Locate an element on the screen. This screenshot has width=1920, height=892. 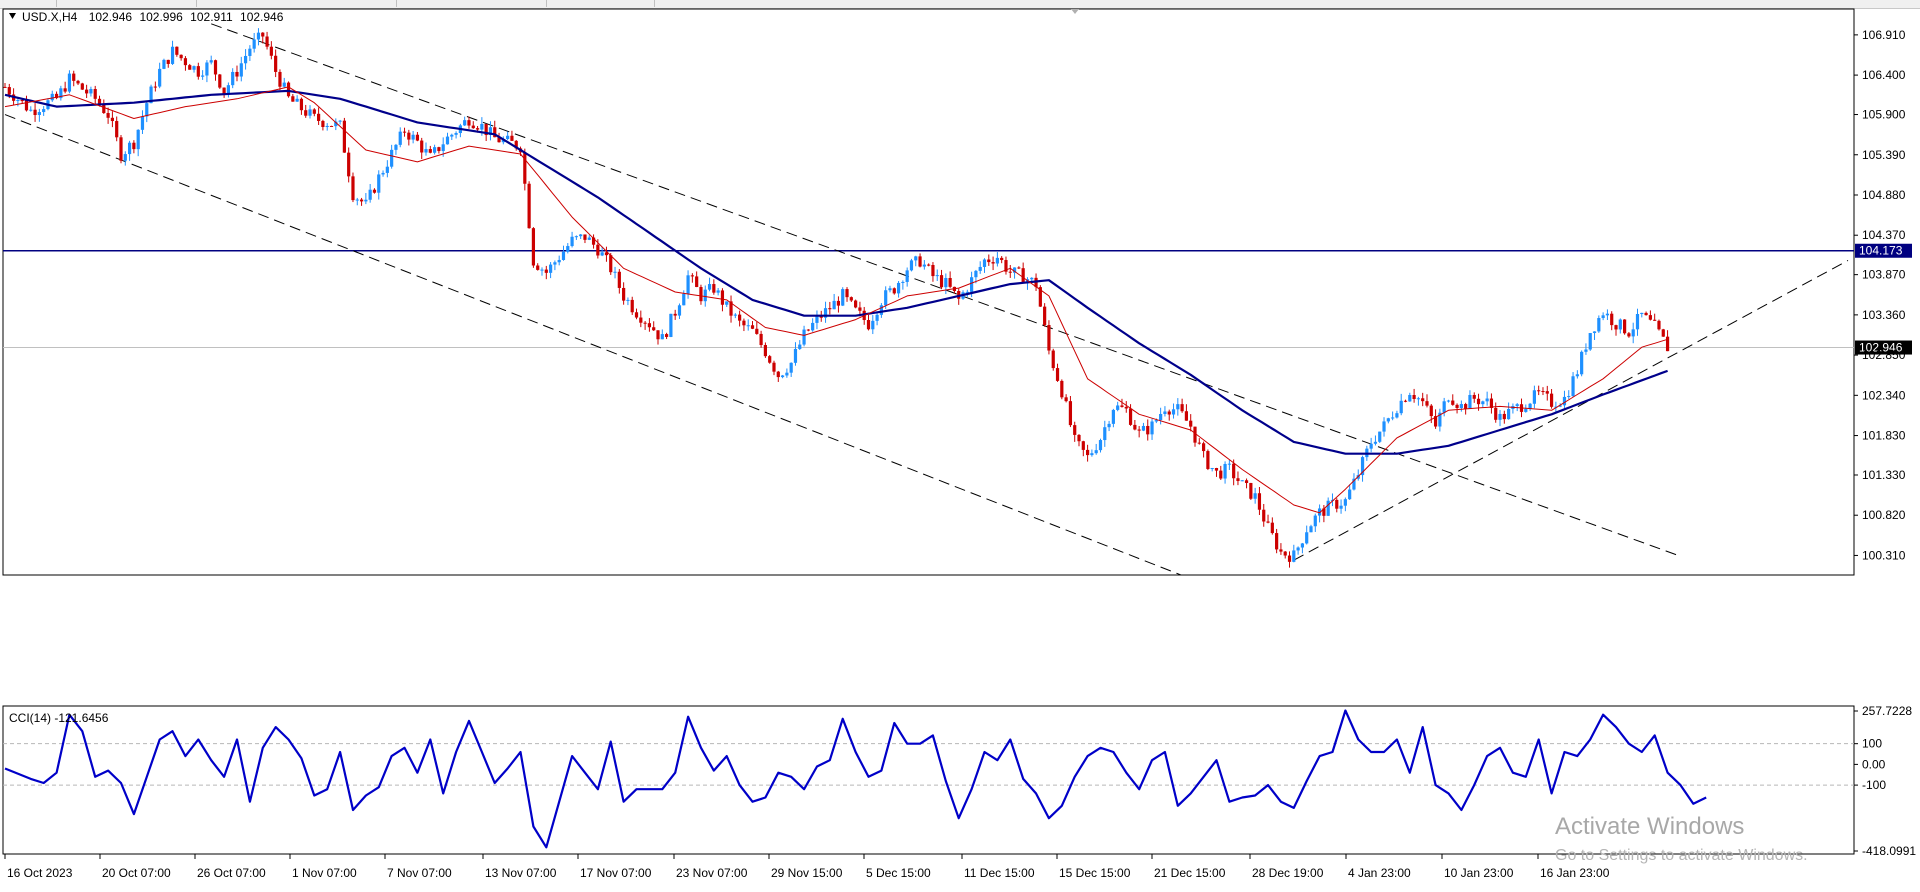
level-label-box is located at coordinates (1883, 250).